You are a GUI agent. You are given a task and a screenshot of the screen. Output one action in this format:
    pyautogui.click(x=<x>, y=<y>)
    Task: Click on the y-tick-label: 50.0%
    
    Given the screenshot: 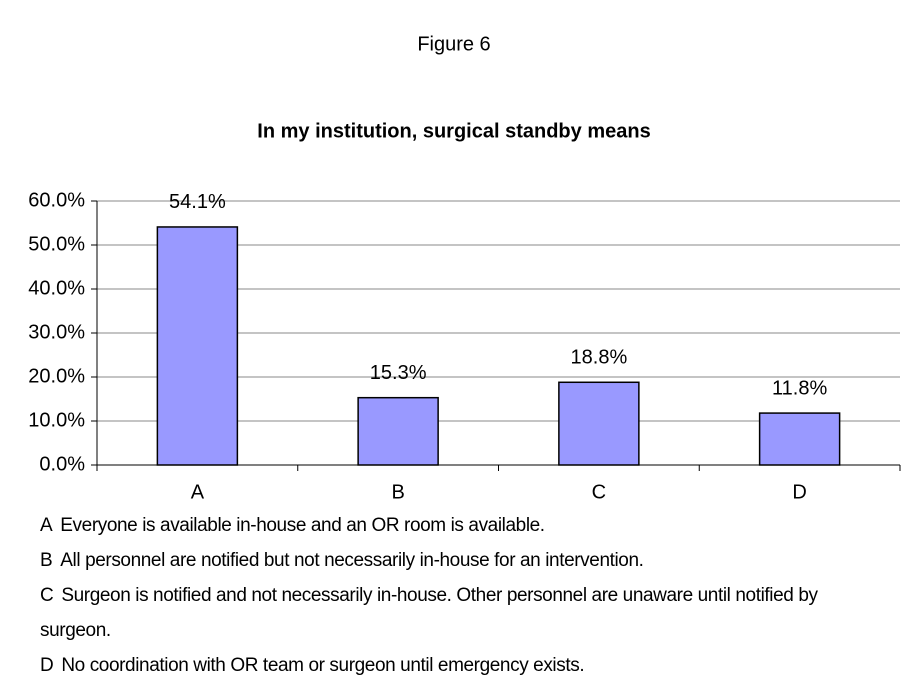 What is the action you would take?
    pyautogui.click(x=56, y=244)
    